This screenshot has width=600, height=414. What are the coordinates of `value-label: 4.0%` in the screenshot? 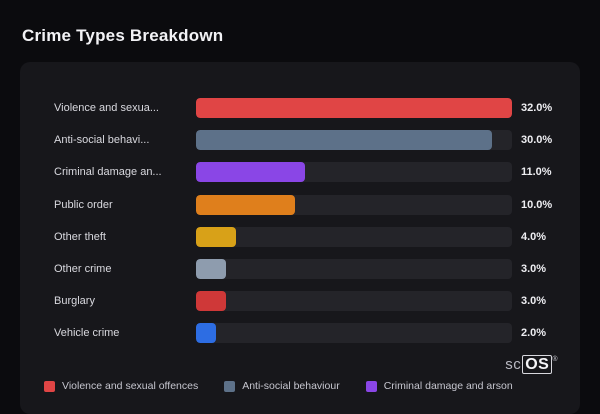 It's located at (534, 236).